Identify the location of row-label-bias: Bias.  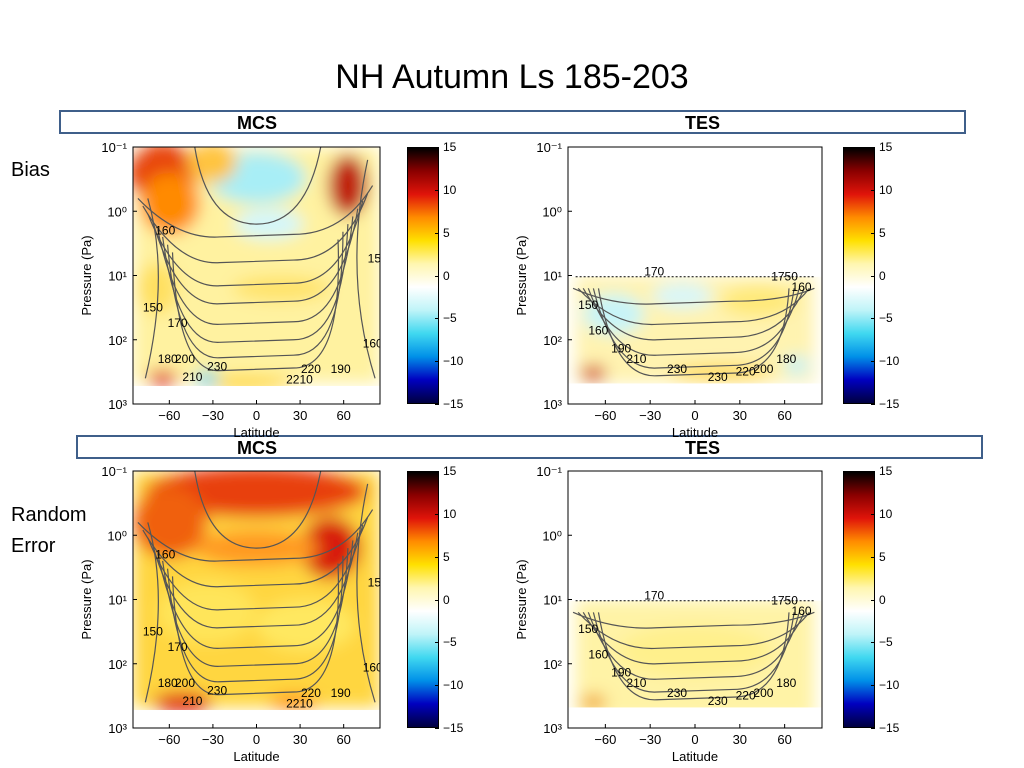
(30, 170).